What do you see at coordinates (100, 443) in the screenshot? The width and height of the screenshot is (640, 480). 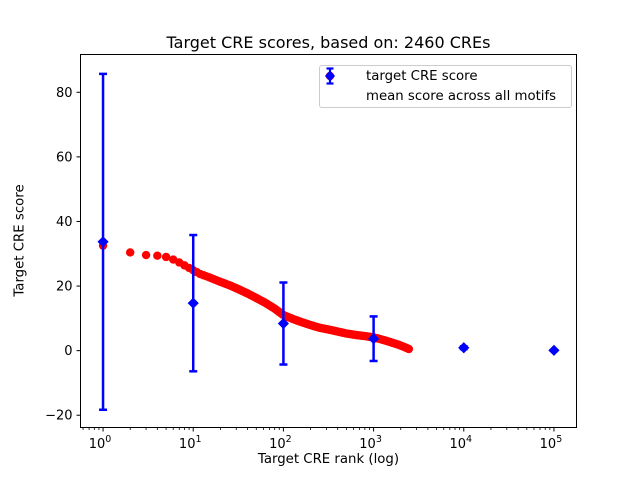 I see `x-tick-label: 10⁰` at bounding box center [100, 443].